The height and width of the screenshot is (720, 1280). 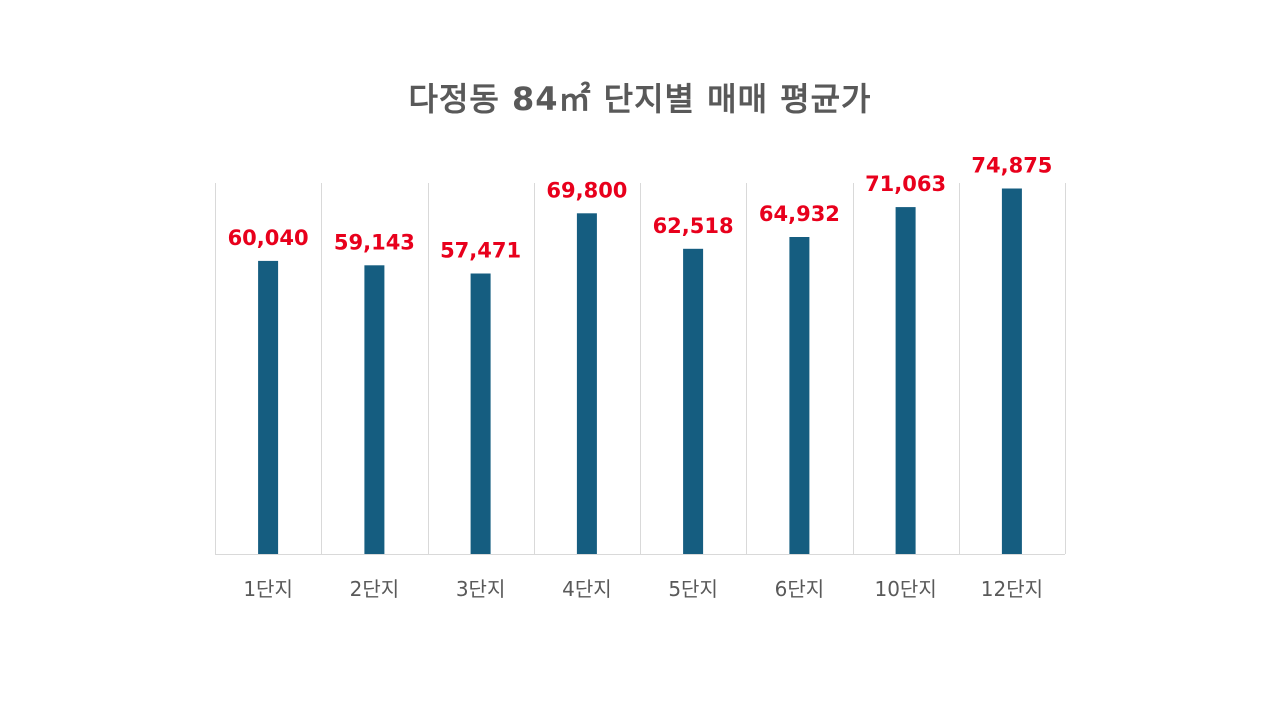 What do you see at coordinates (800, 589) in the screenshot?
I see `x-tick-label: 6단지` at bounding box center [800, 589].